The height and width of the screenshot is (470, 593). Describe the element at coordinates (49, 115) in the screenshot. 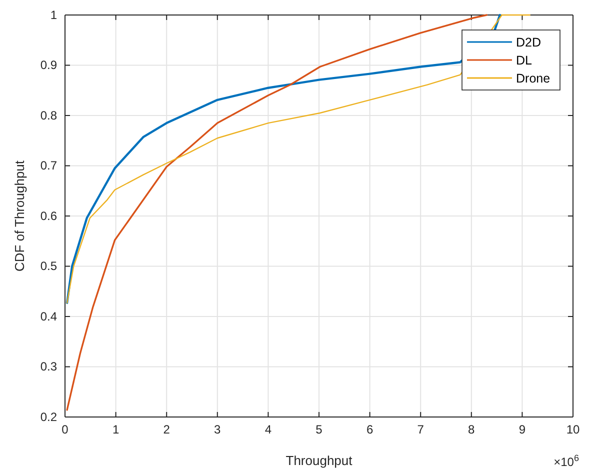

I see `y-tick-label: 0.8` at that location.